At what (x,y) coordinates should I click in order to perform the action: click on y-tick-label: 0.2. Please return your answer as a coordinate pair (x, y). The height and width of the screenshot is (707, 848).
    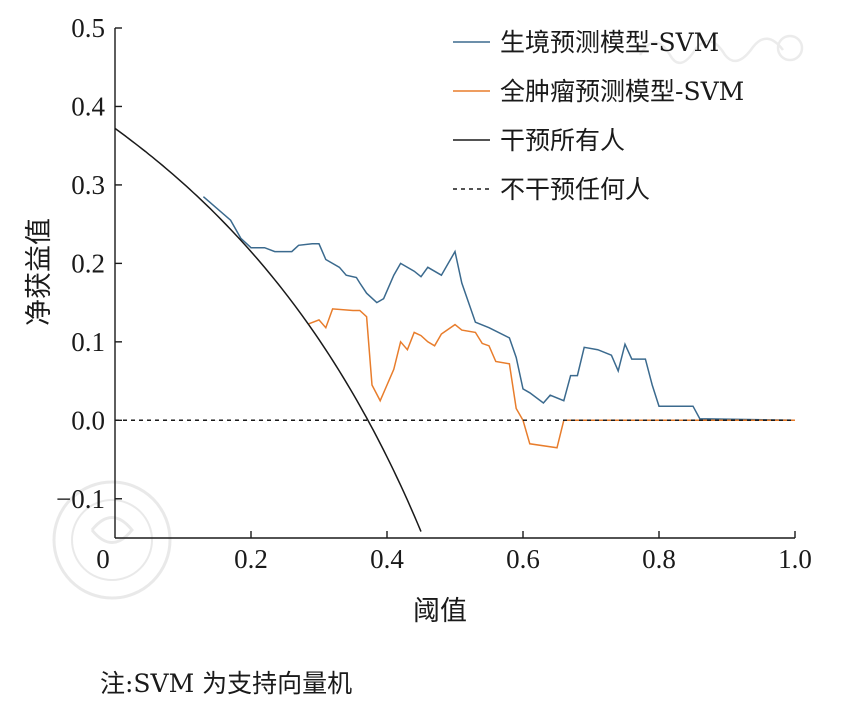
    Looking at the image, I should click on (88, 263).